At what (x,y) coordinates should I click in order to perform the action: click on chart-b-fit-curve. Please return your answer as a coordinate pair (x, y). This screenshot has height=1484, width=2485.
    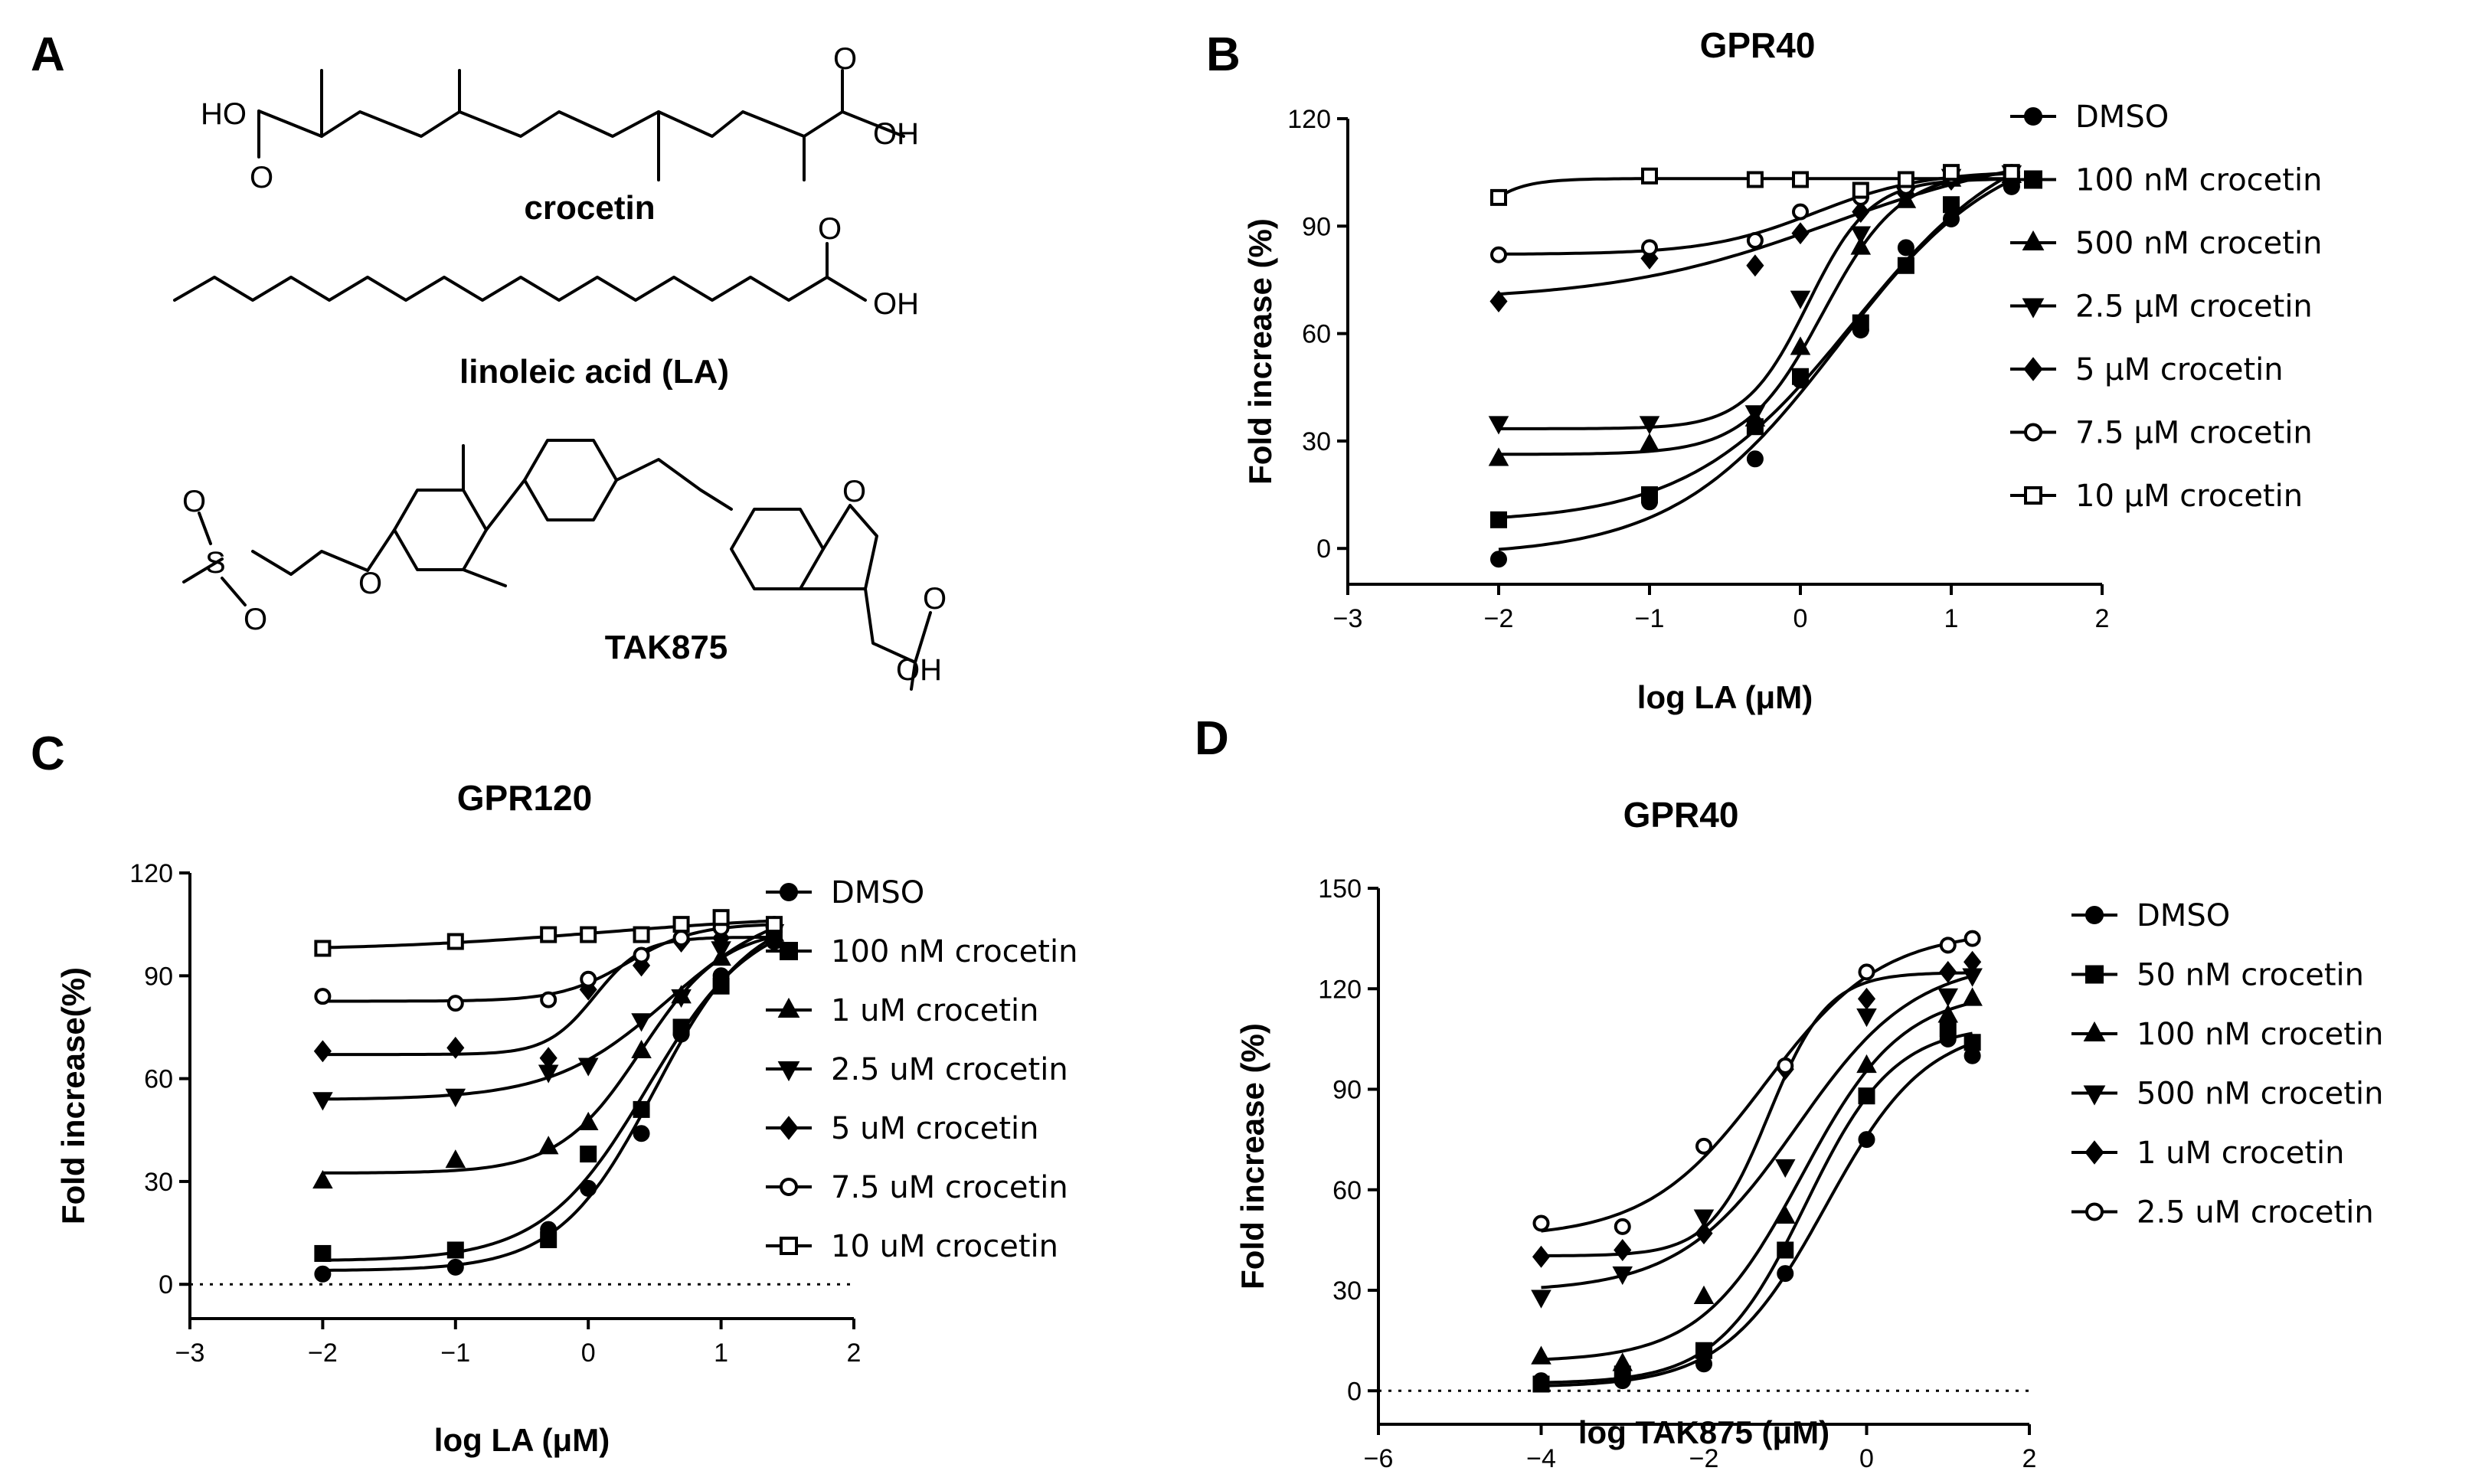
    Looking at the image, I should click on (1755, 232).